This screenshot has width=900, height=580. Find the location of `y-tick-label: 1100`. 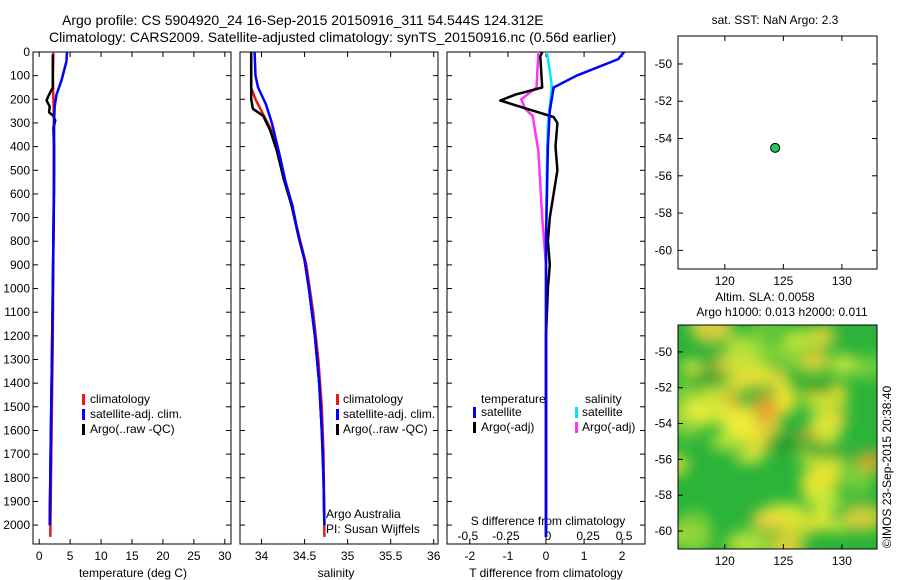

y-tick-label: 1100 is located at coordinates (17, 312).